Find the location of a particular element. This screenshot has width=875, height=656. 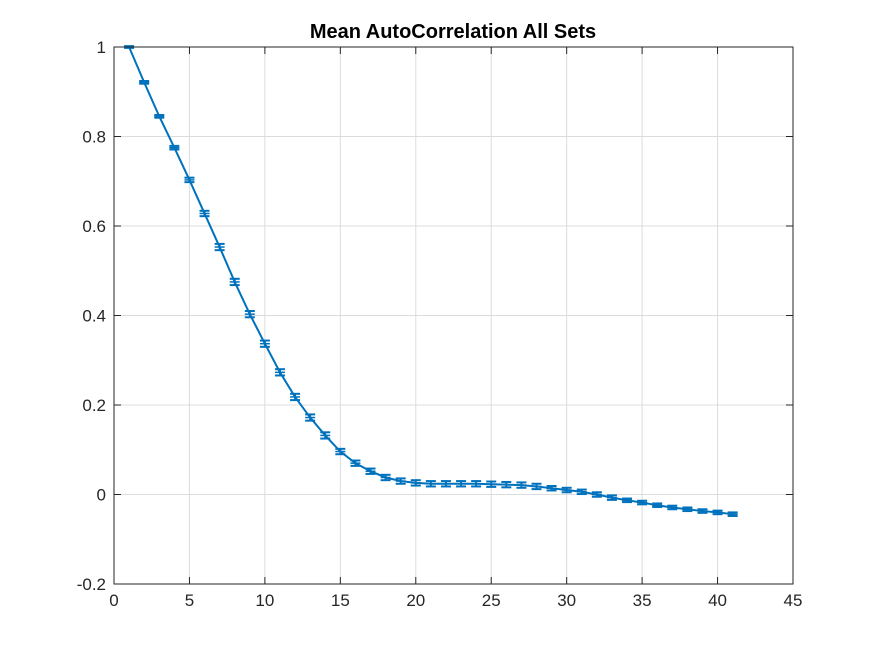

x-tick-label: 10 is located at coordinates (264, 600).